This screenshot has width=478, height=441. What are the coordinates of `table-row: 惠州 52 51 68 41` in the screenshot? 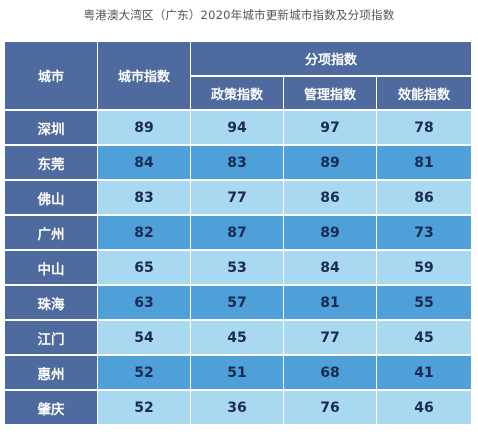 It's located at (238, 373).